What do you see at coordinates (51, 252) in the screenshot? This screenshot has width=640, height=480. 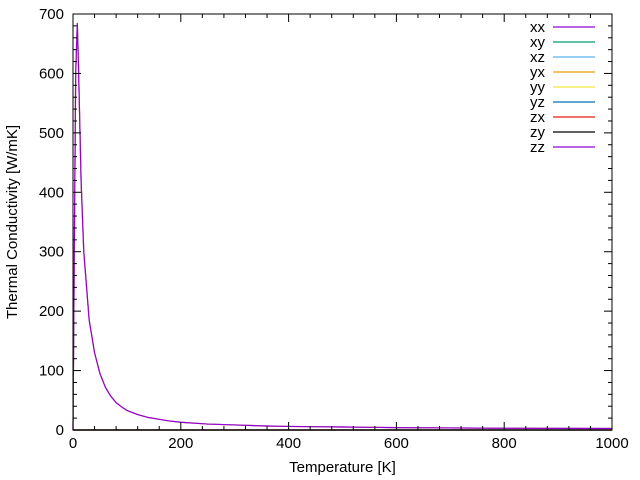 I see `y-tick-label: 300` at bounding box center [51, 252].